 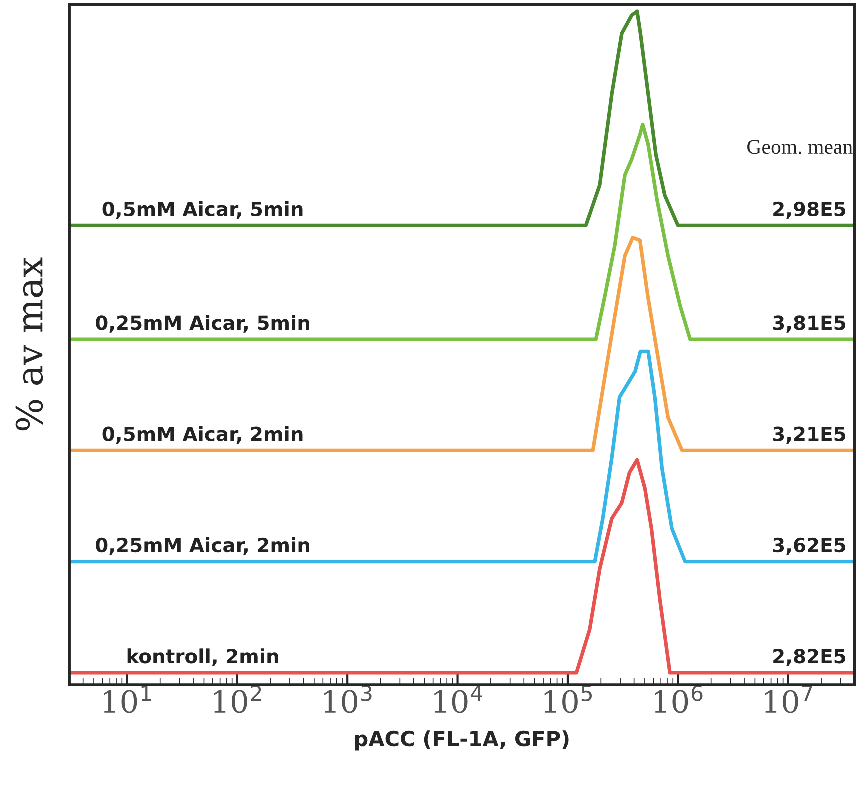 I want to click on annotation: 2,98E5, so click(x=810, y=211).